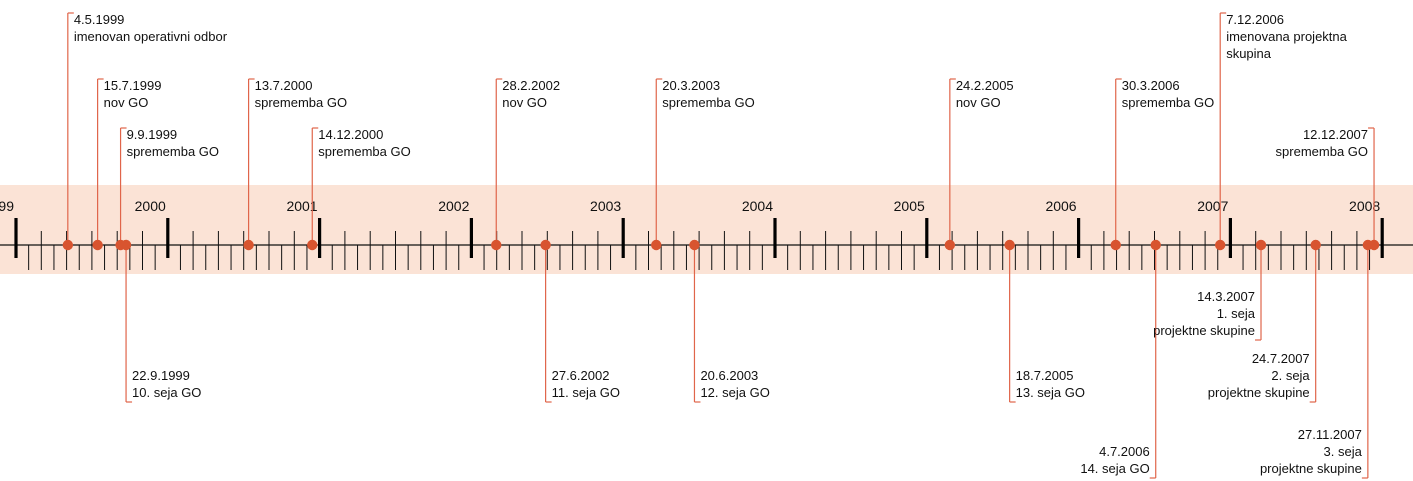  Describe the element at coordinates (1151, 85) in the screenshot. I see `event-date: 30.3.2006` at that location.